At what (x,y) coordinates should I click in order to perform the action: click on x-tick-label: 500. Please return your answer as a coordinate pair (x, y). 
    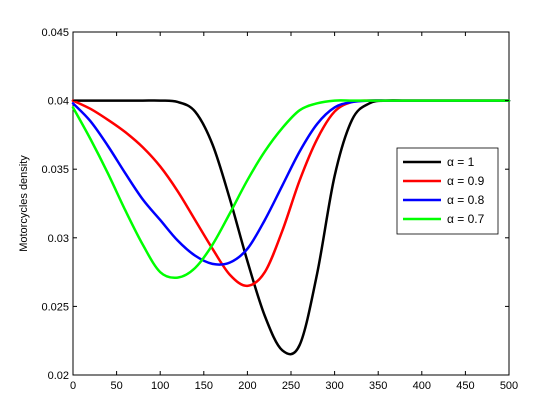
    Looking at the image, I should click on (509, 386).